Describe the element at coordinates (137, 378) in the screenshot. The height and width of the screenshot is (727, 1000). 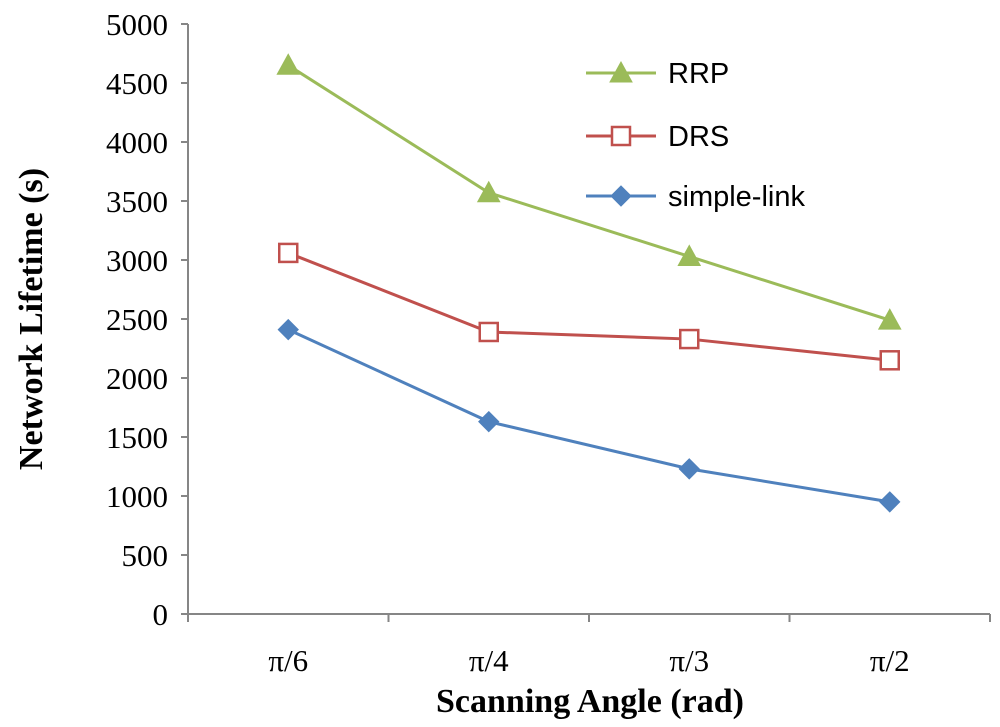
I see `y-tick-label: 2000` at that location.